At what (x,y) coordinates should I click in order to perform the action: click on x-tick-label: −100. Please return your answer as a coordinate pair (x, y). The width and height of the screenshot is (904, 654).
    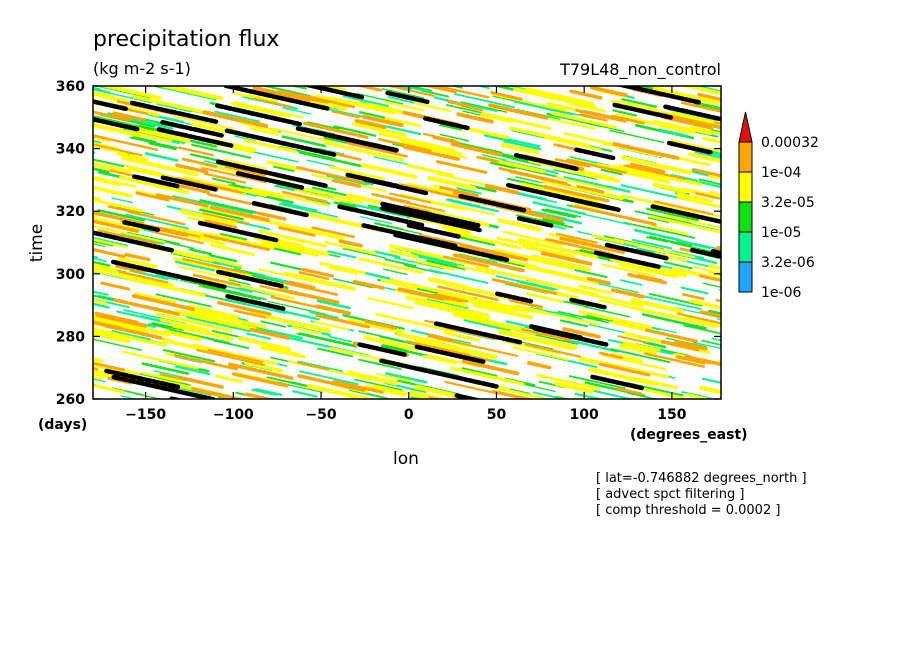
    Looking at the image, I should click on (233, 415).